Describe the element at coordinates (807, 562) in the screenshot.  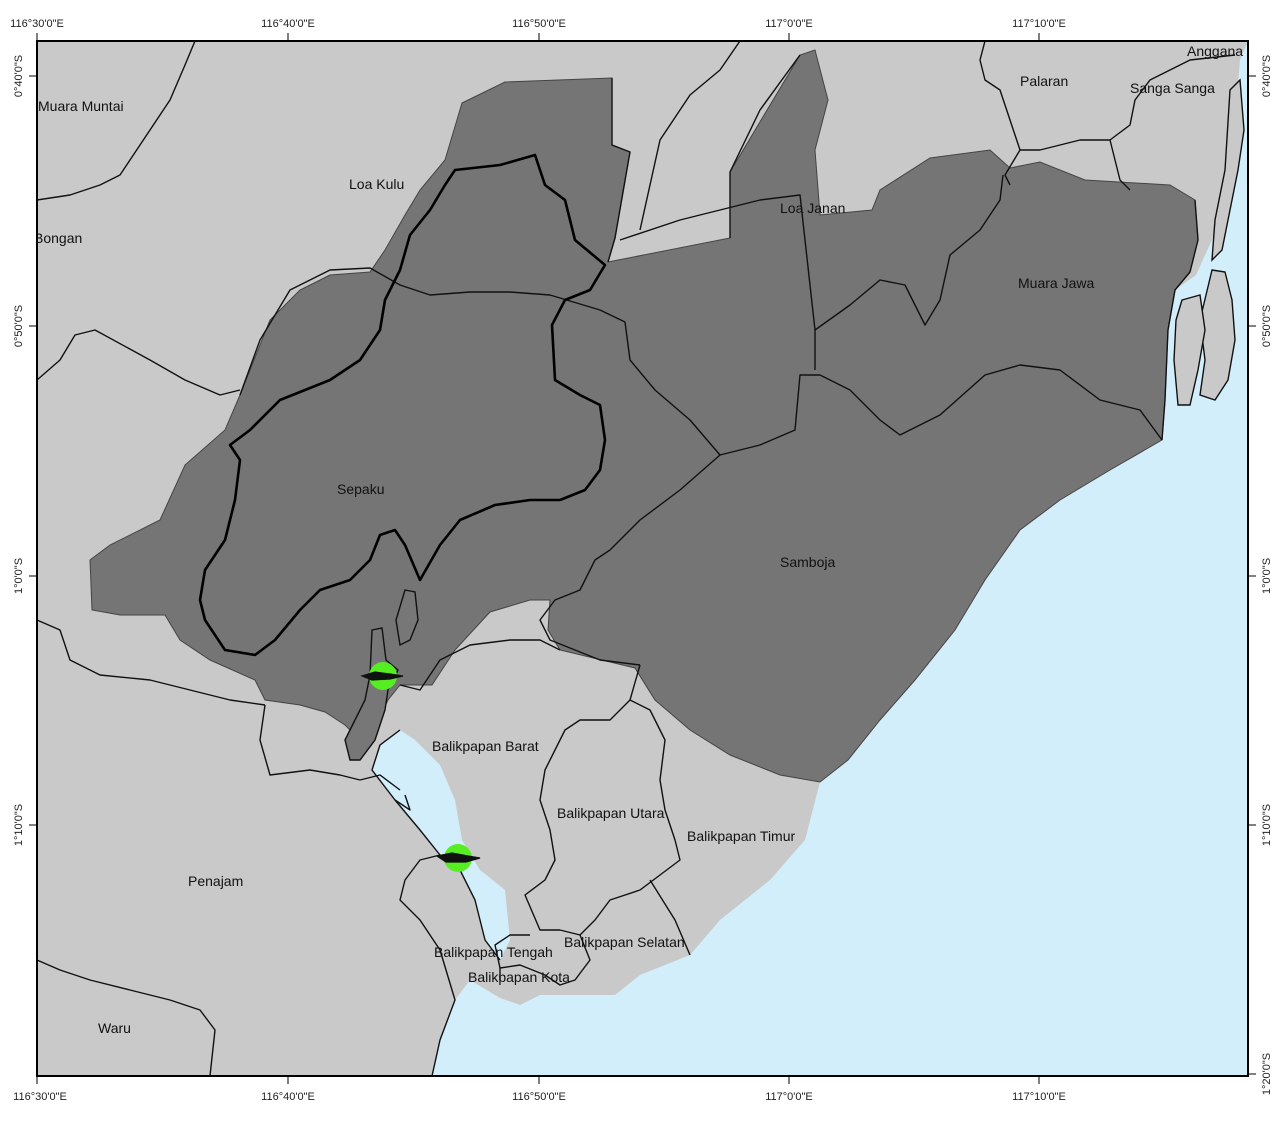
I see `place-label: Samboja` at that location.